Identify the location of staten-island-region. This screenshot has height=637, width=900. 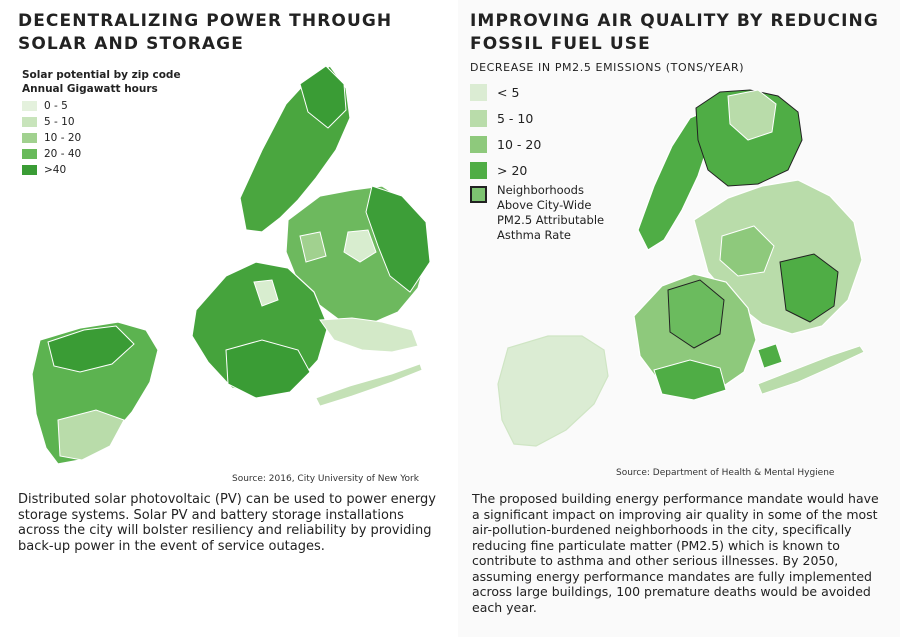
(553, 391).